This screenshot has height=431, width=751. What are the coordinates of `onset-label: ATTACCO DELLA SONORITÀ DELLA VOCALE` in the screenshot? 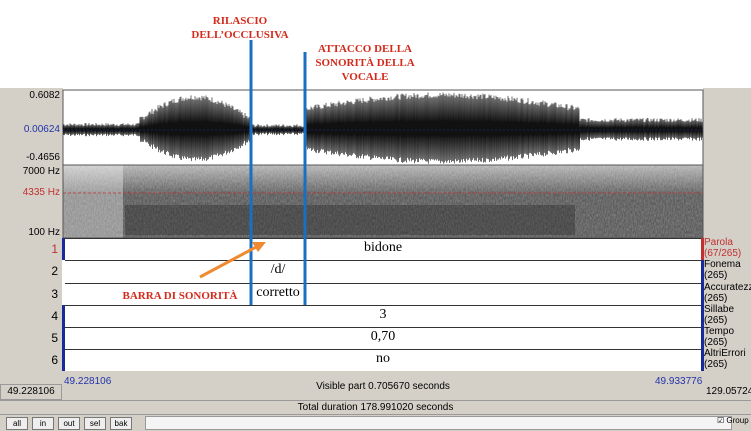 It's located at (365, 63).